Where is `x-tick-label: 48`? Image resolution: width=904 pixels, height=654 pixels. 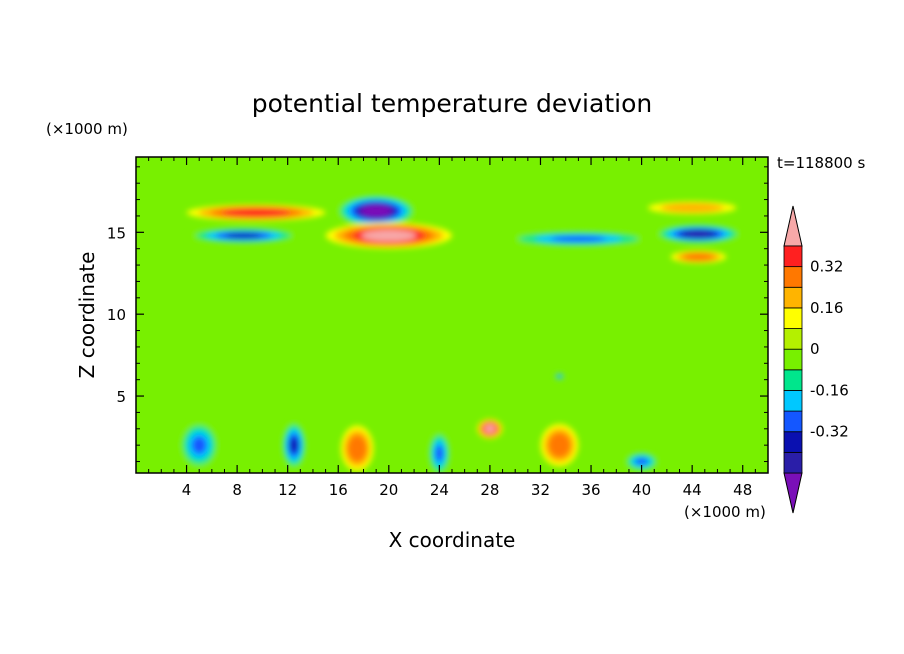 x-tick-label: 48 is located at coordinates (742, 490).